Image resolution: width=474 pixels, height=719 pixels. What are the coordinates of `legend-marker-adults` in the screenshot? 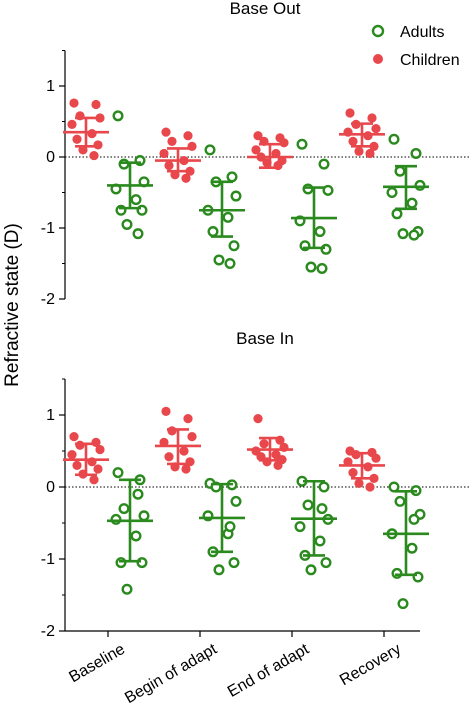 It's located at (378, 31).